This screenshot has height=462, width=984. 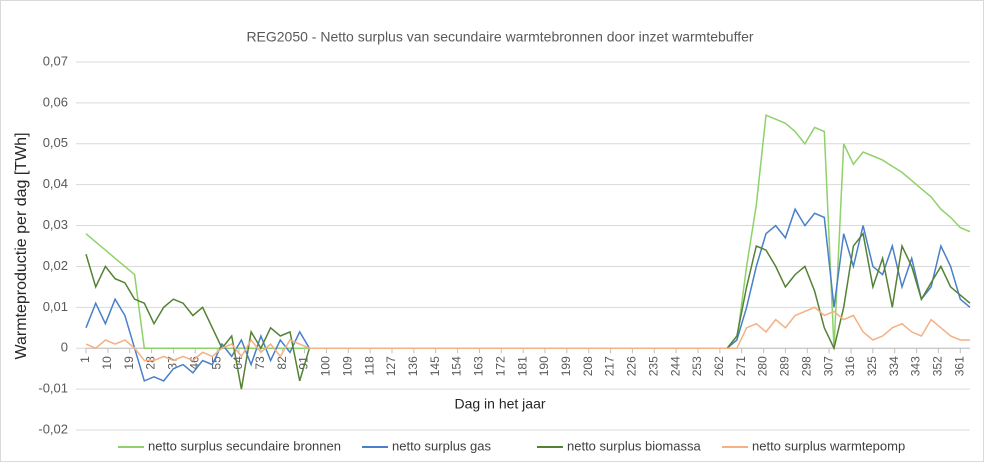 I want to click on x-tick-label: 109, so click(x=347, y=366).